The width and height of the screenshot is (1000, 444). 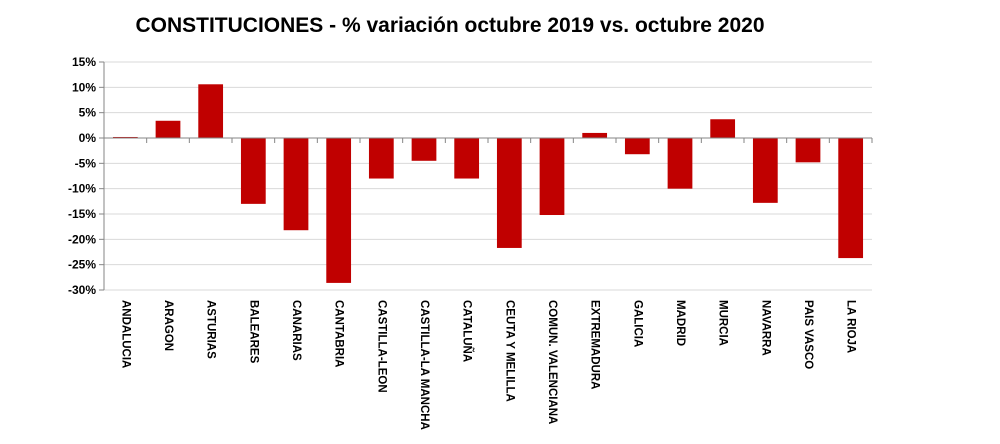 I want to click on y-tick-label: -25%, so click(x=82, y=265).